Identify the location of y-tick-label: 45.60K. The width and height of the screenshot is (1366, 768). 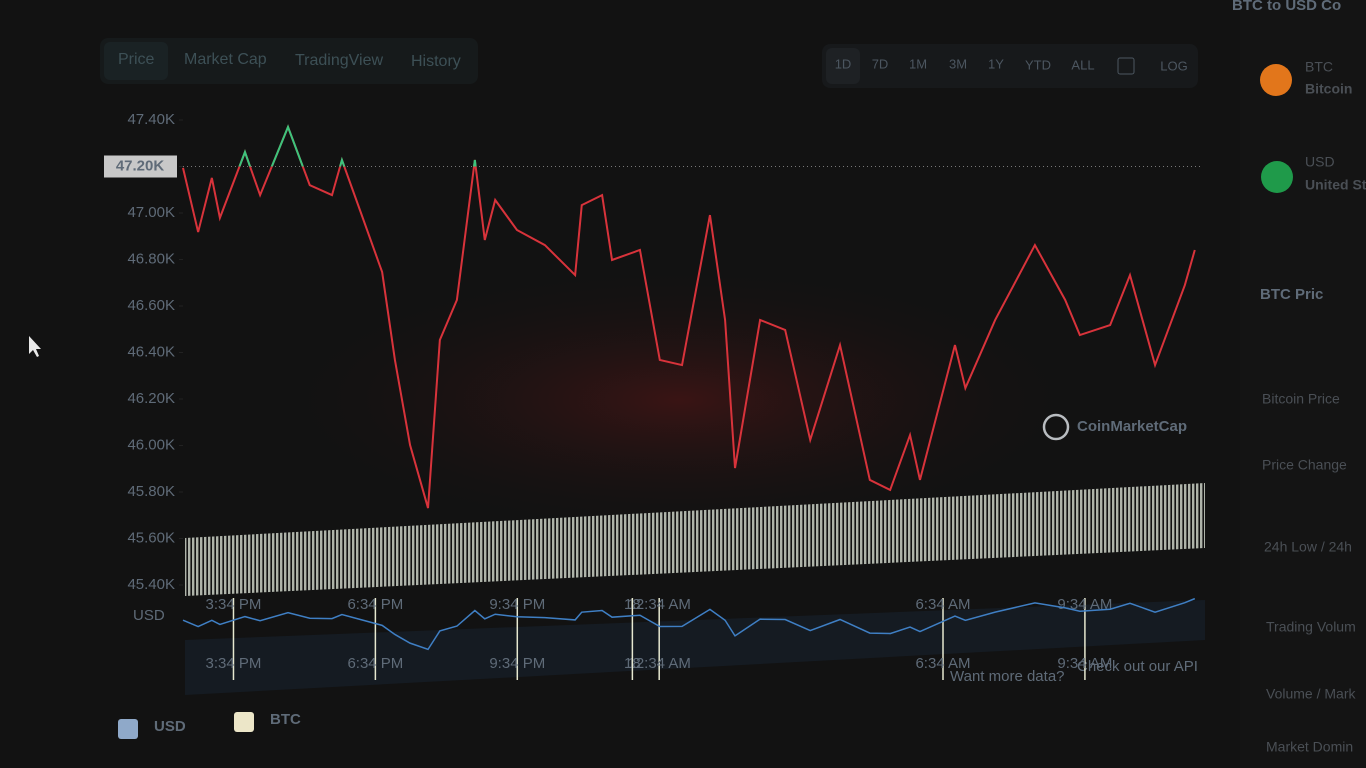
(151, 537).